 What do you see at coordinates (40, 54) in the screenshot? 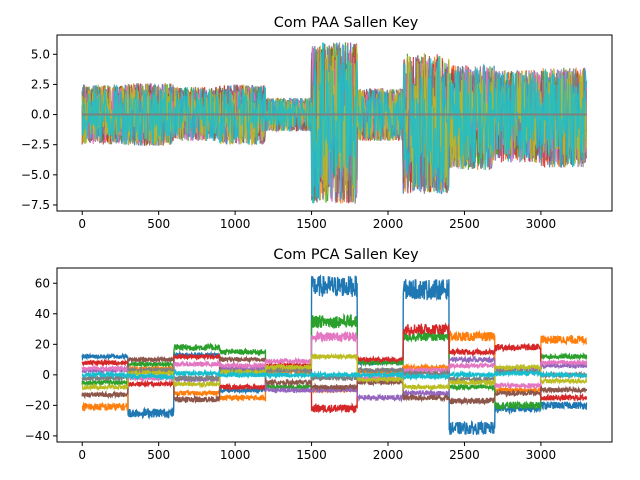
I see `y-tick-label: 5.0` at bounding box center [40, 54].